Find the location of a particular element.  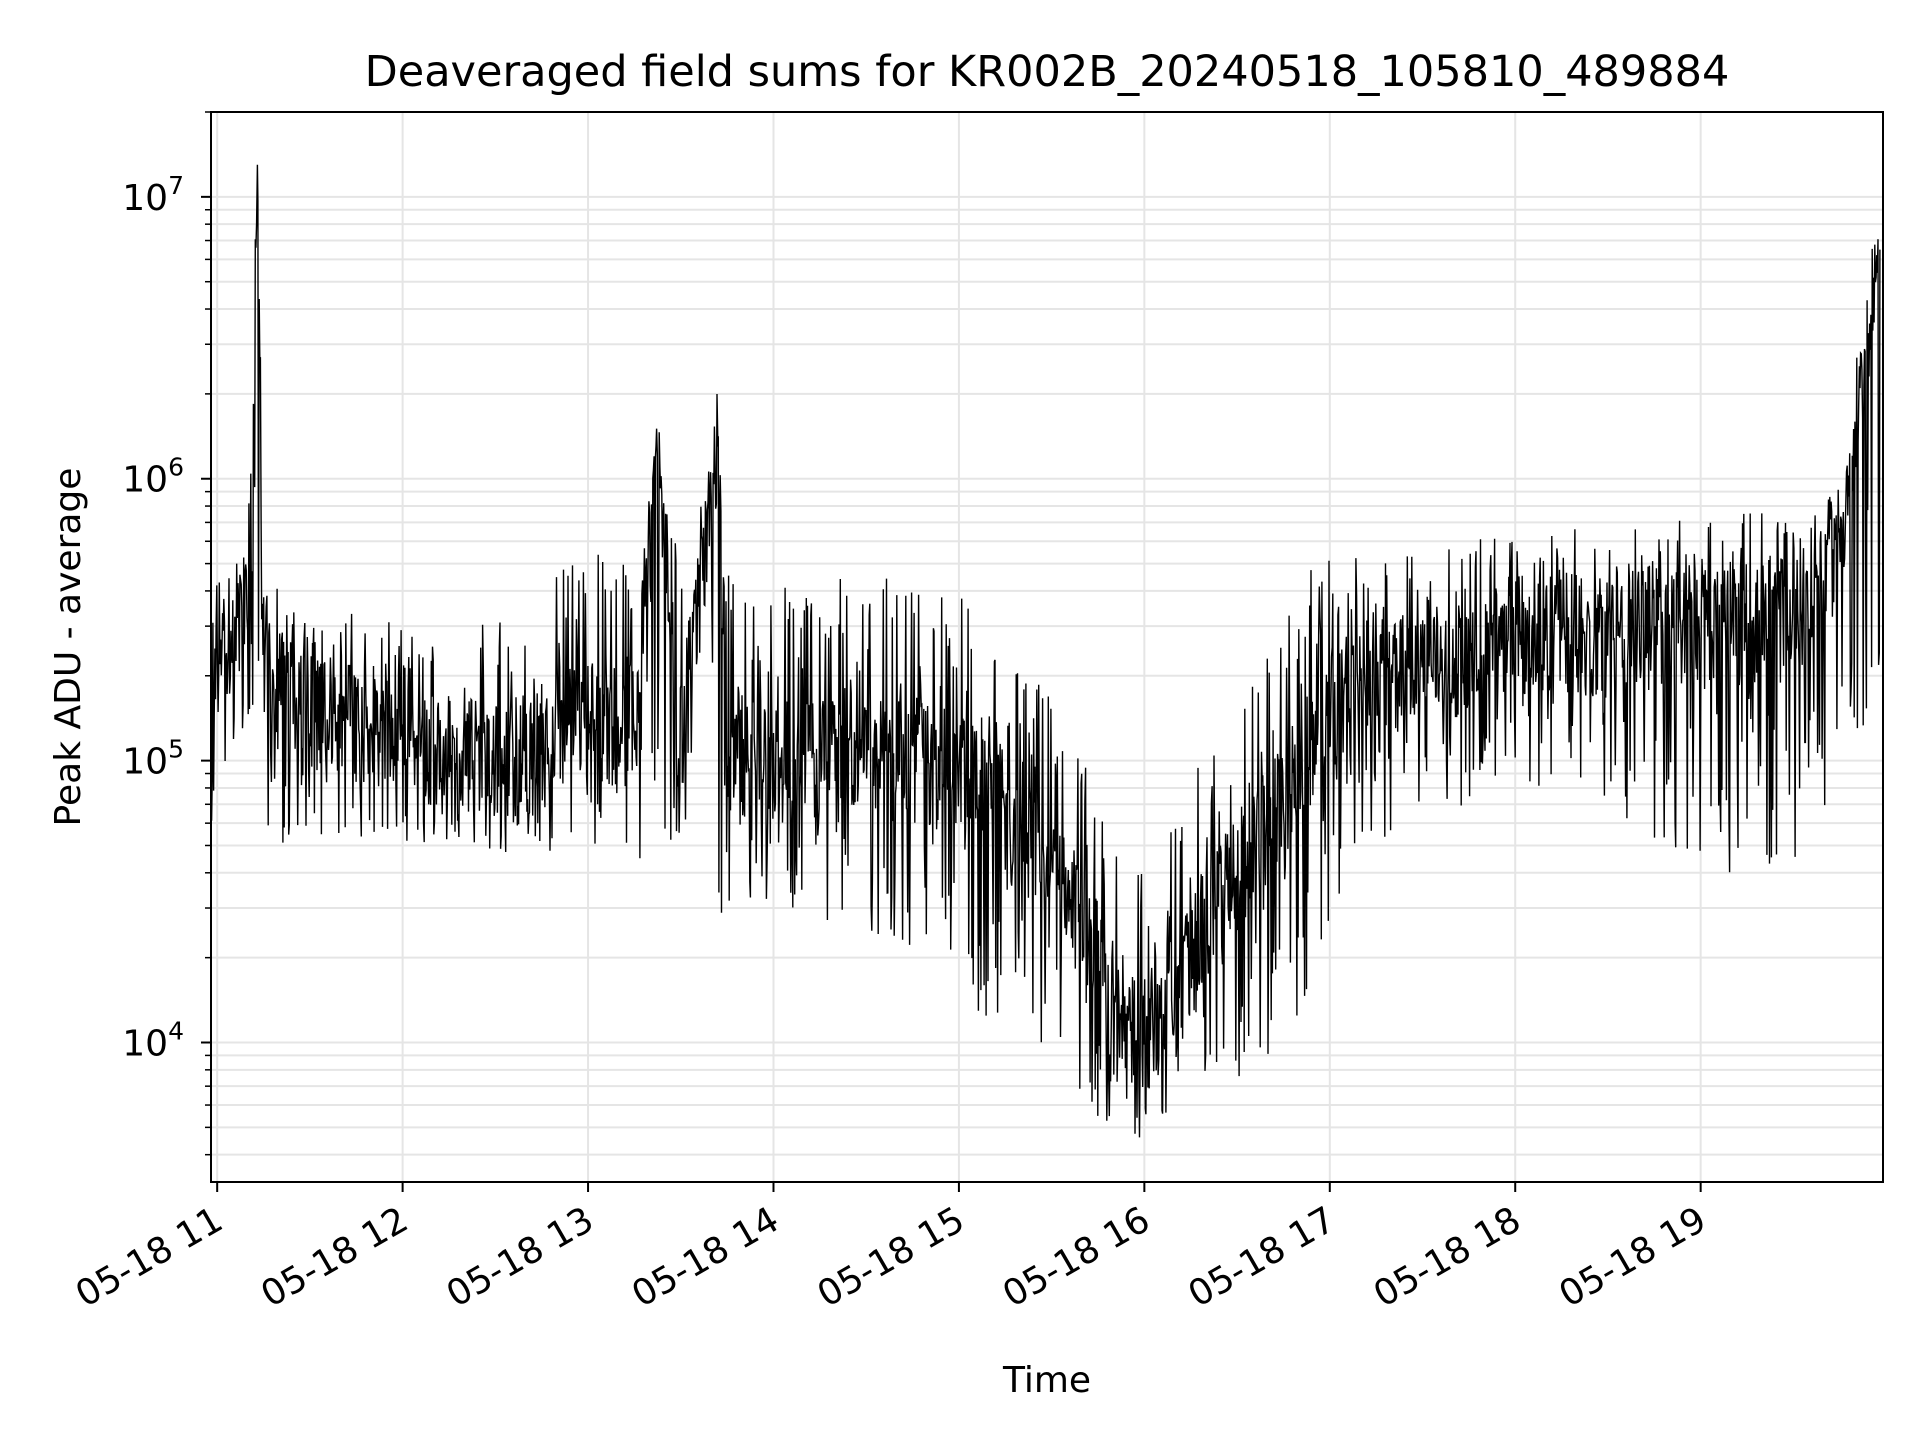

x-tick-label: 05-18 14 is located at coordinates (705, 1257).